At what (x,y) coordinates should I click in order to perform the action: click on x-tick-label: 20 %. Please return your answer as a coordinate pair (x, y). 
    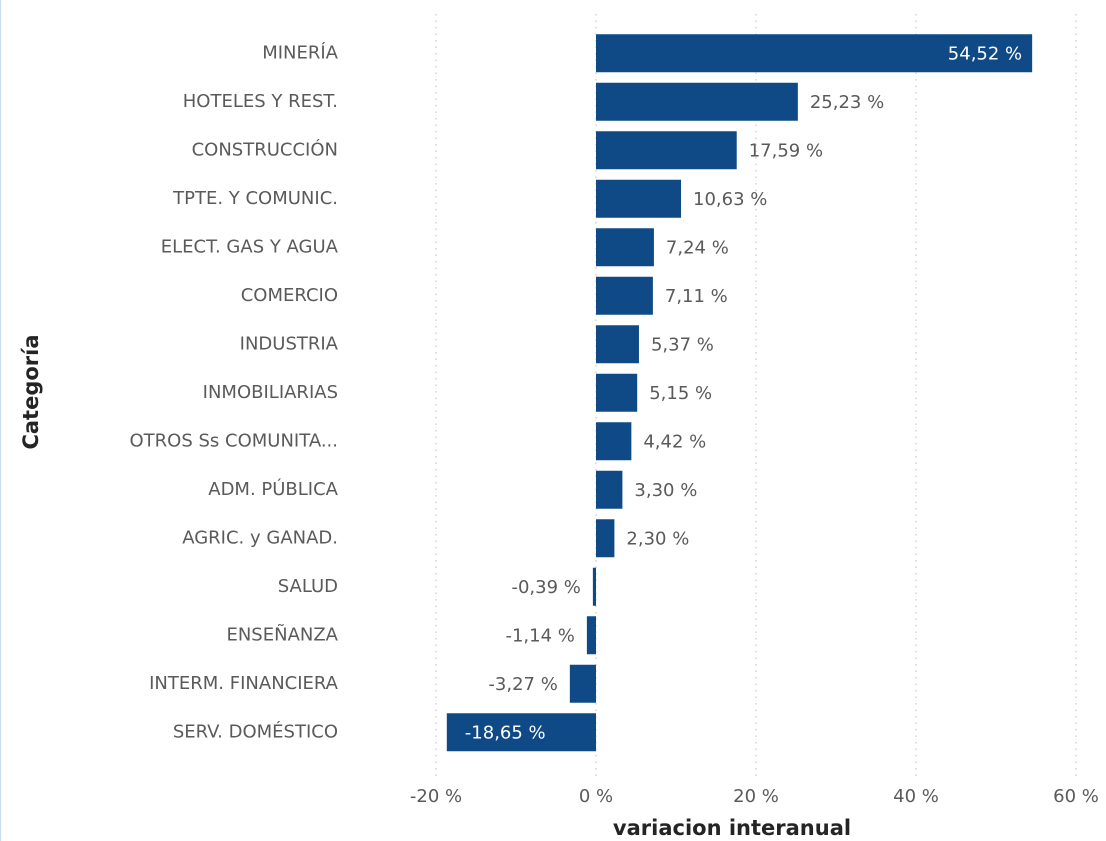
    Looking at the image, I should click on (756, 796).